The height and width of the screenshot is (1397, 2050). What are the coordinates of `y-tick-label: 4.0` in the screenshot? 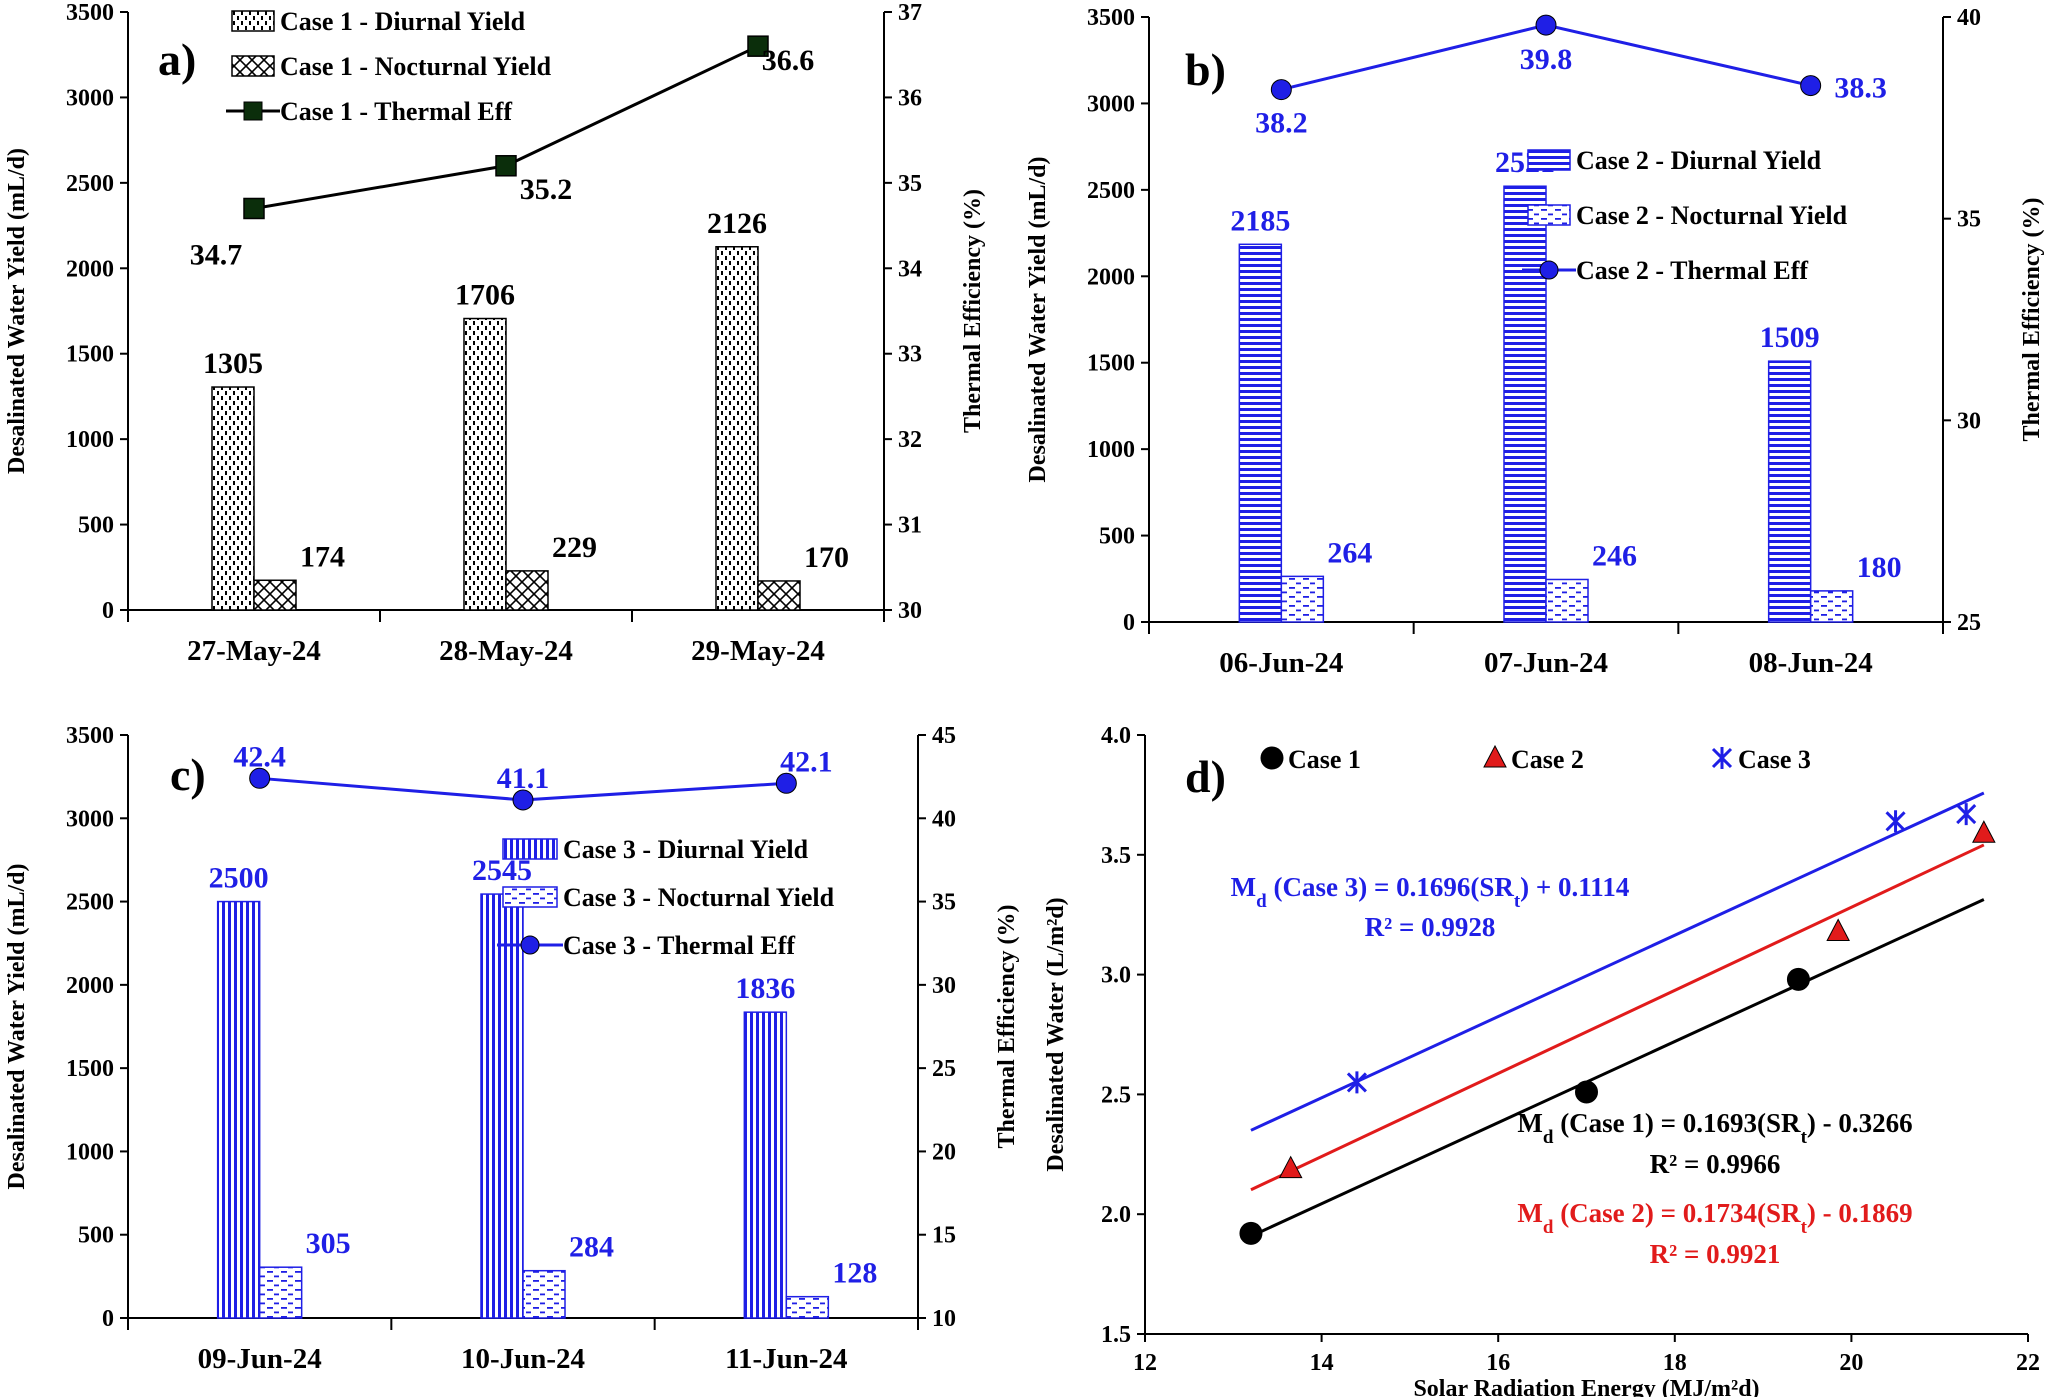 It's located at (1116, 736).